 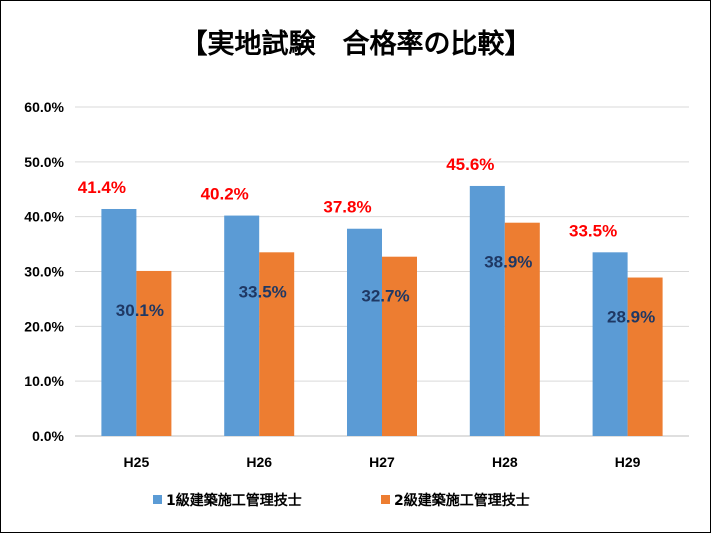 I want to click on data-label-series-2: 28.9%, so click(x=631, y=317).